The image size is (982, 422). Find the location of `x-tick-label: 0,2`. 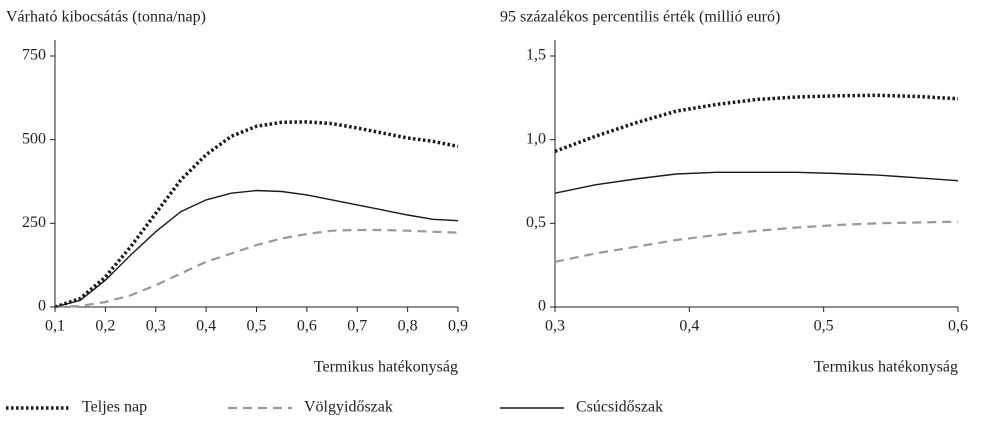

x-tick-label: 0,2 is located at coordinates (105, 326).